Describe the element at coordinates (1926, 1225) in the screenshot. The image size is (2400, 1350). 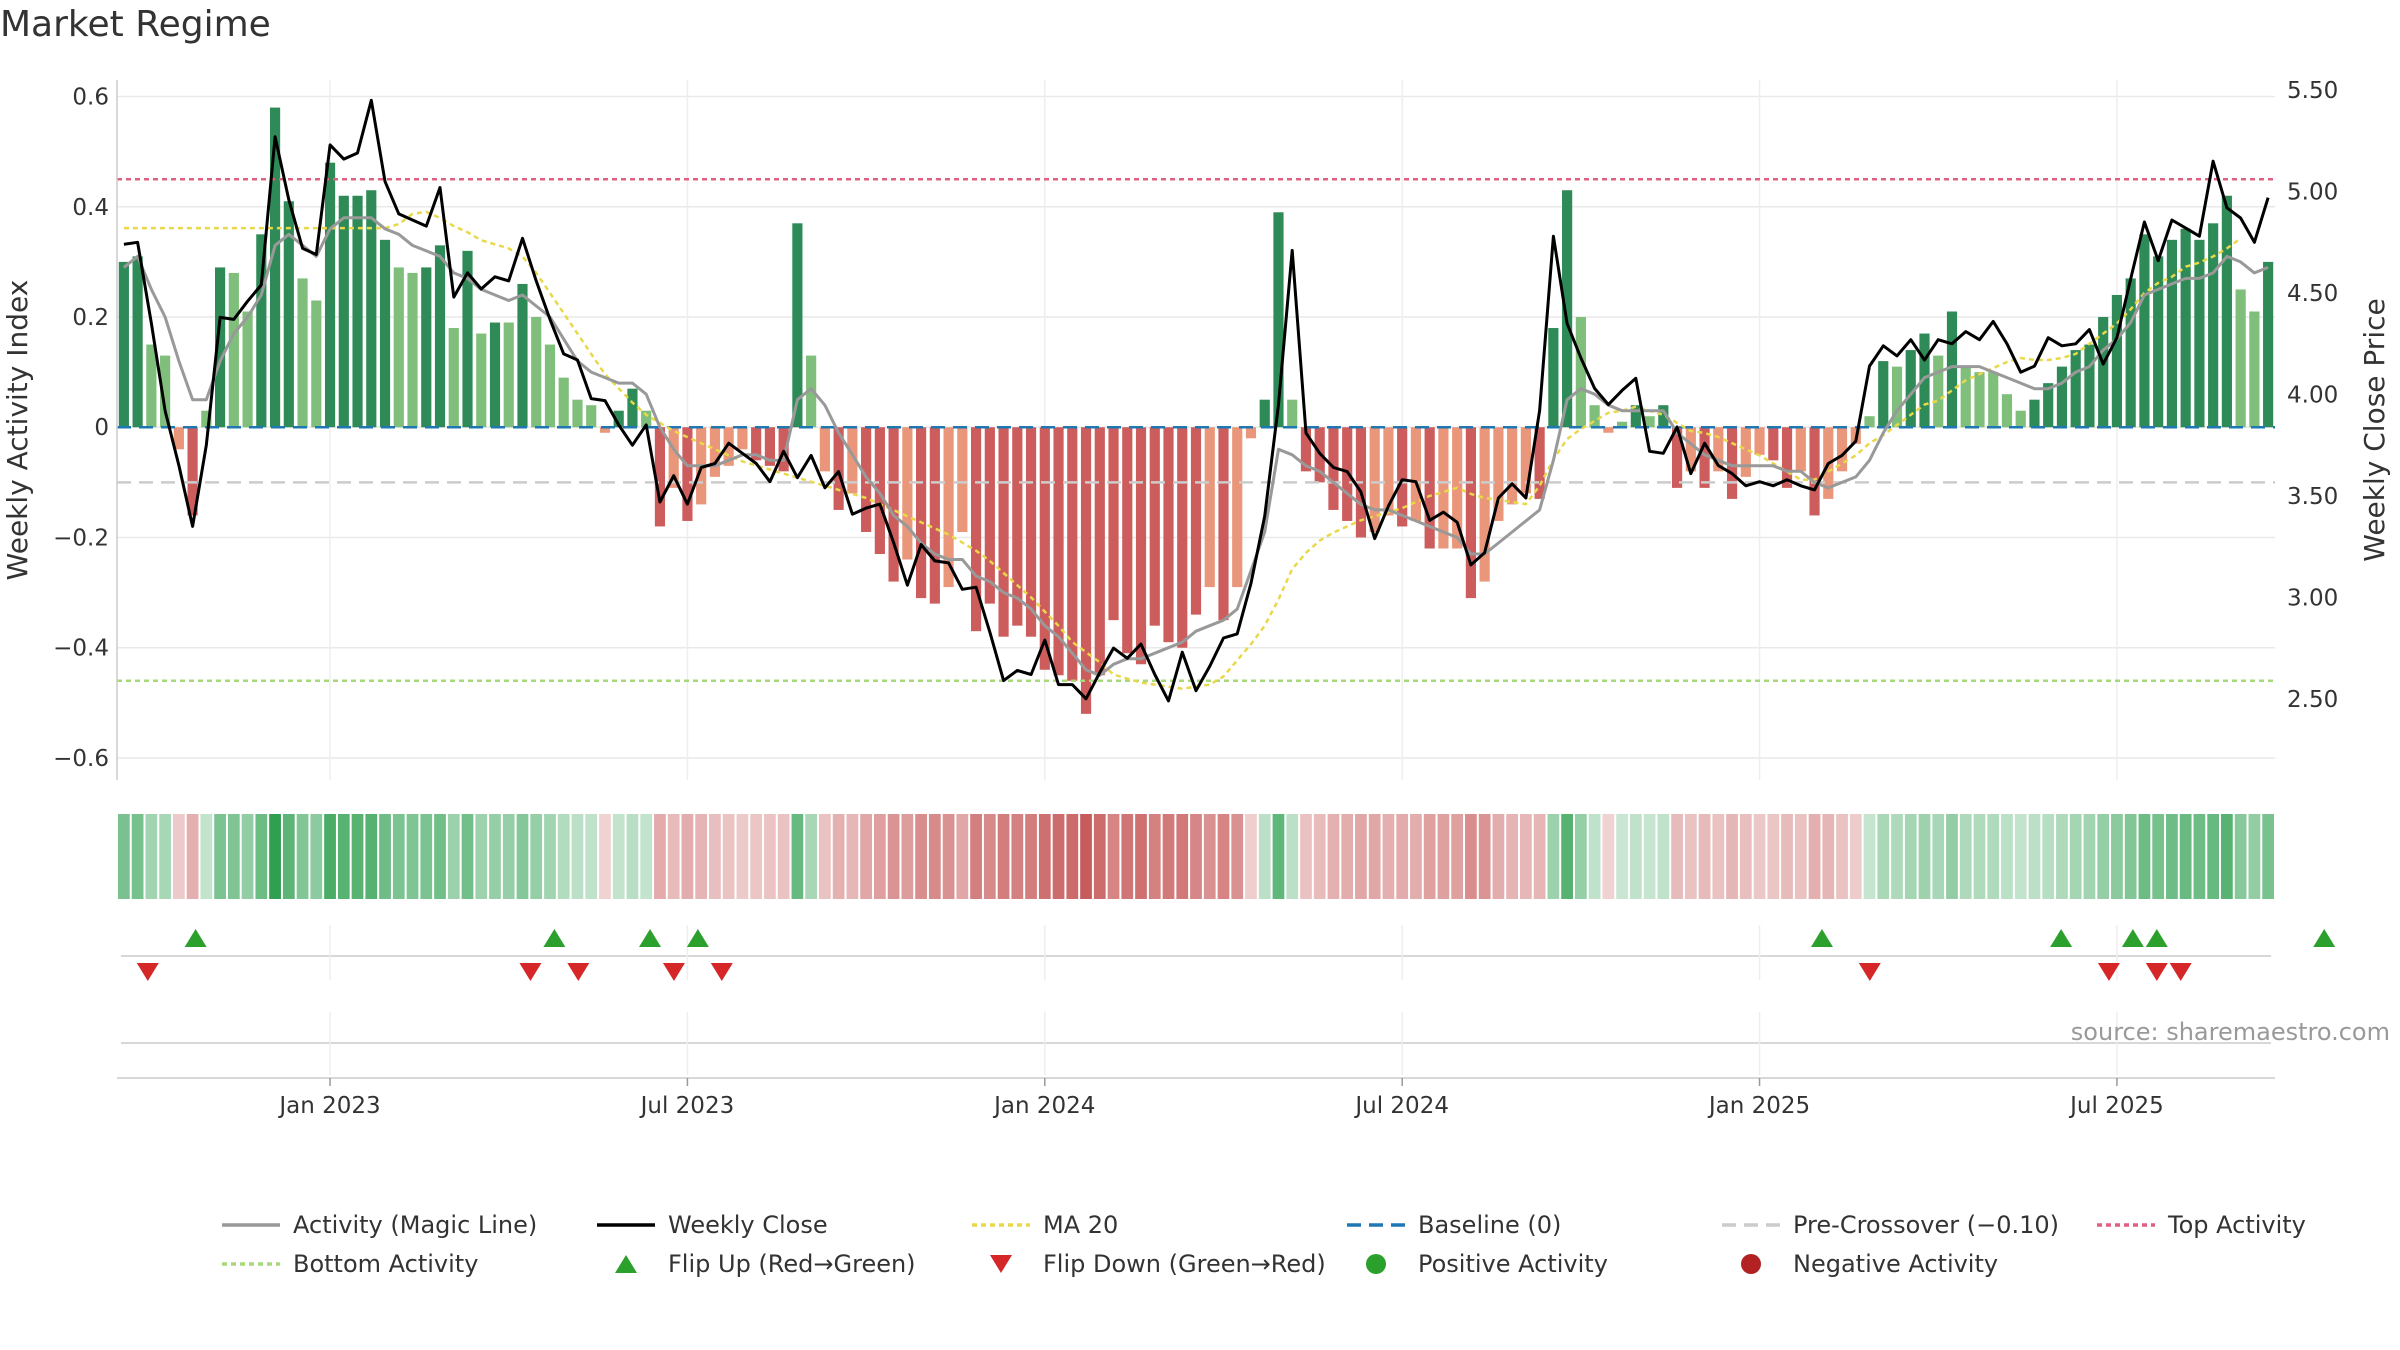
I see `legend-label: Pre-Crossover (−0.10)` at that location.